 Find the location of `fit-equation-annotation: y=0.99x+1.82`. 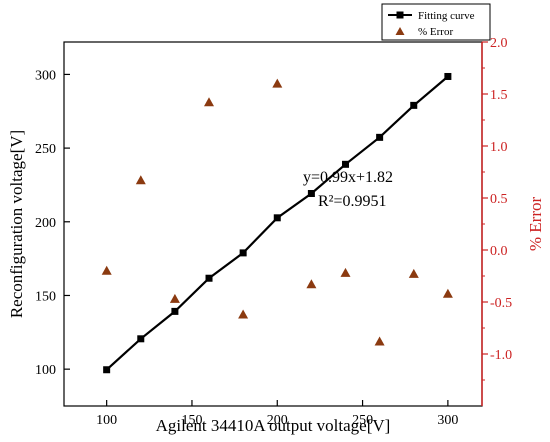

fit-equation-annotation: y=0.99x+1.82 is located at coordinates (348, 177).